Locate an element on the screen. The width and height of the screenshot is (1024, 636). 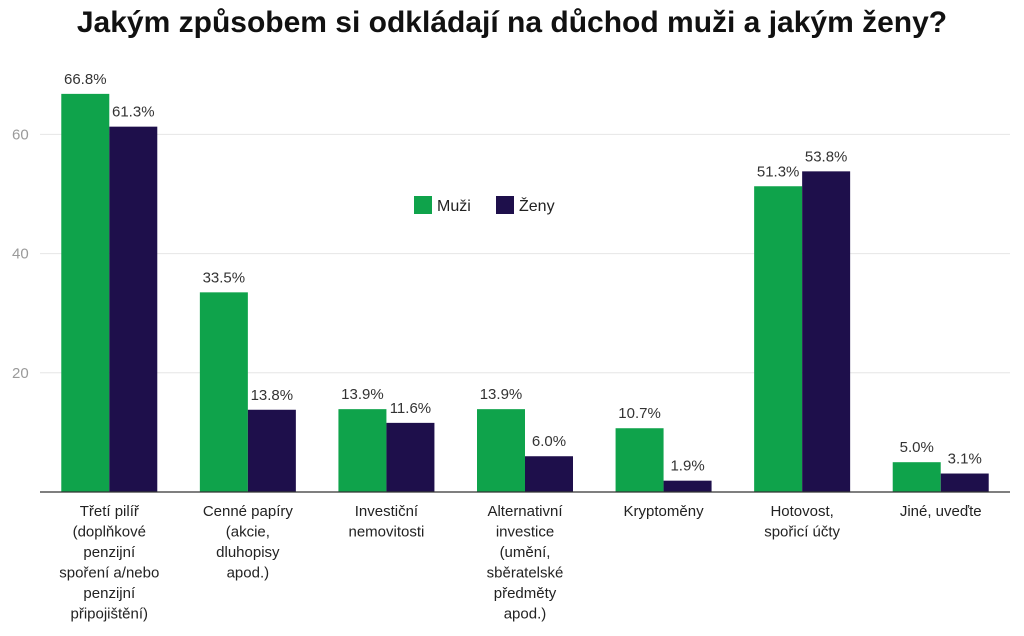
category-label-line: (umění, is located at coordinates (525, 552).